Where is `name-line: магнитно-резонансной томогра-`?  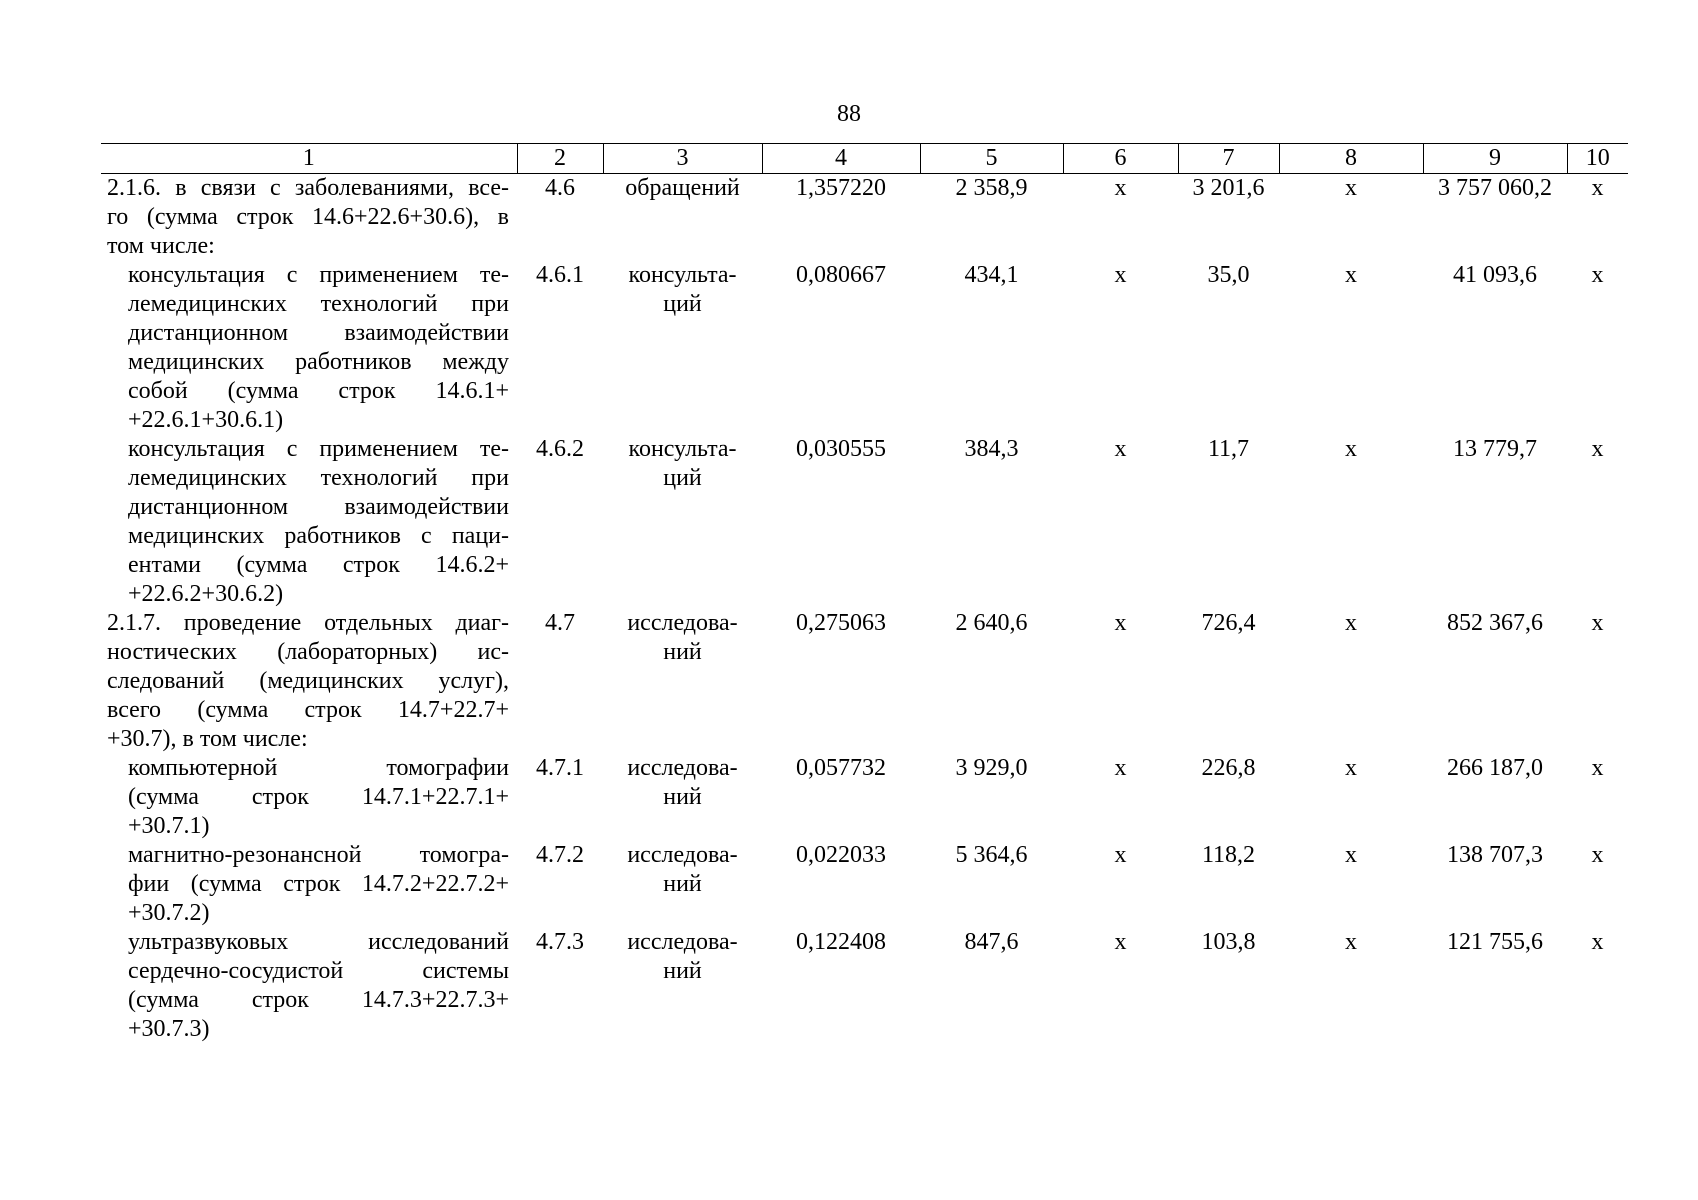
name-line: магнитно-резонансной томогра- is located at coordinates (318, 855).